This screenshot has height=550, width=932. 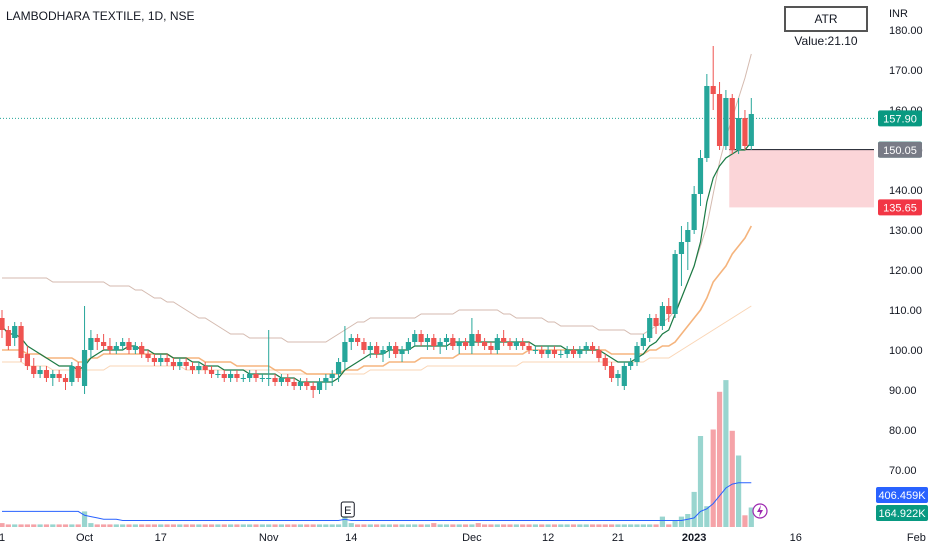 I want to click on x-tick-label: 1, so click(x=2, y=538).